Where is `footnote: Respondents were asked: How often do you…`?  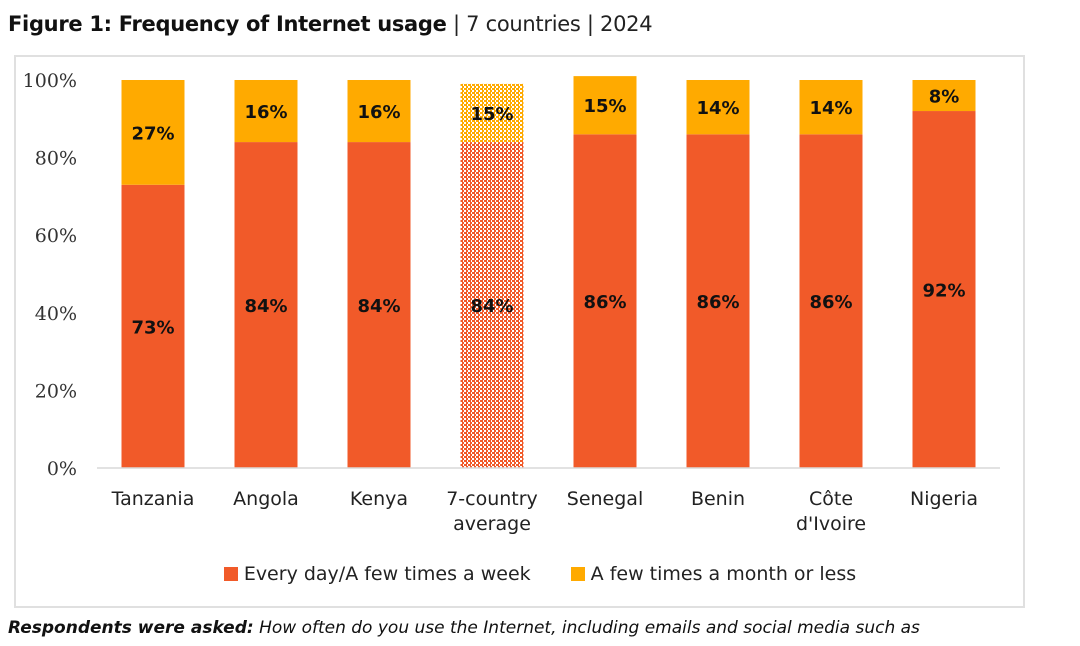
footnote: Respondents were asked: How often do you… is located at coordinates (464, 628).